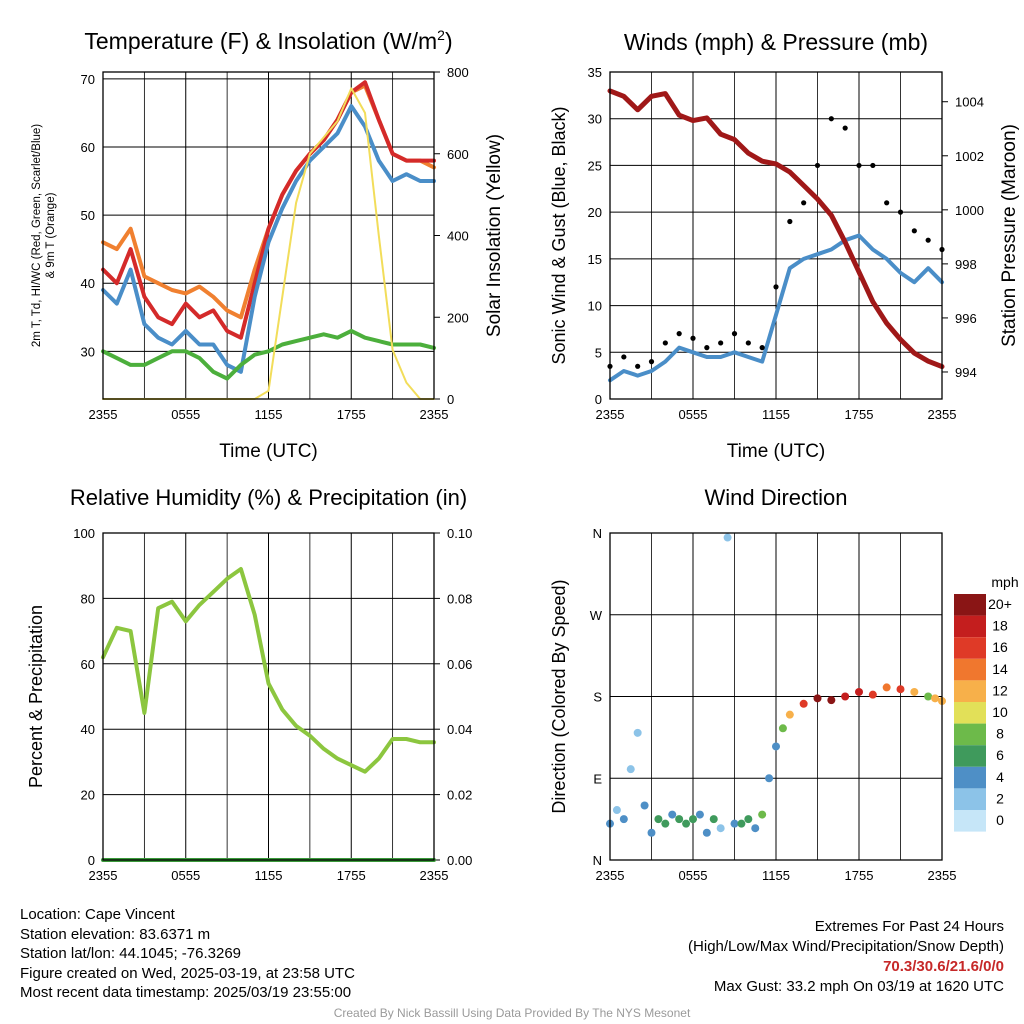  What do you see at coordinates (595, 212) in the screenshot?
I see `y-tick-label: 20` at bounding box center [595, 212].